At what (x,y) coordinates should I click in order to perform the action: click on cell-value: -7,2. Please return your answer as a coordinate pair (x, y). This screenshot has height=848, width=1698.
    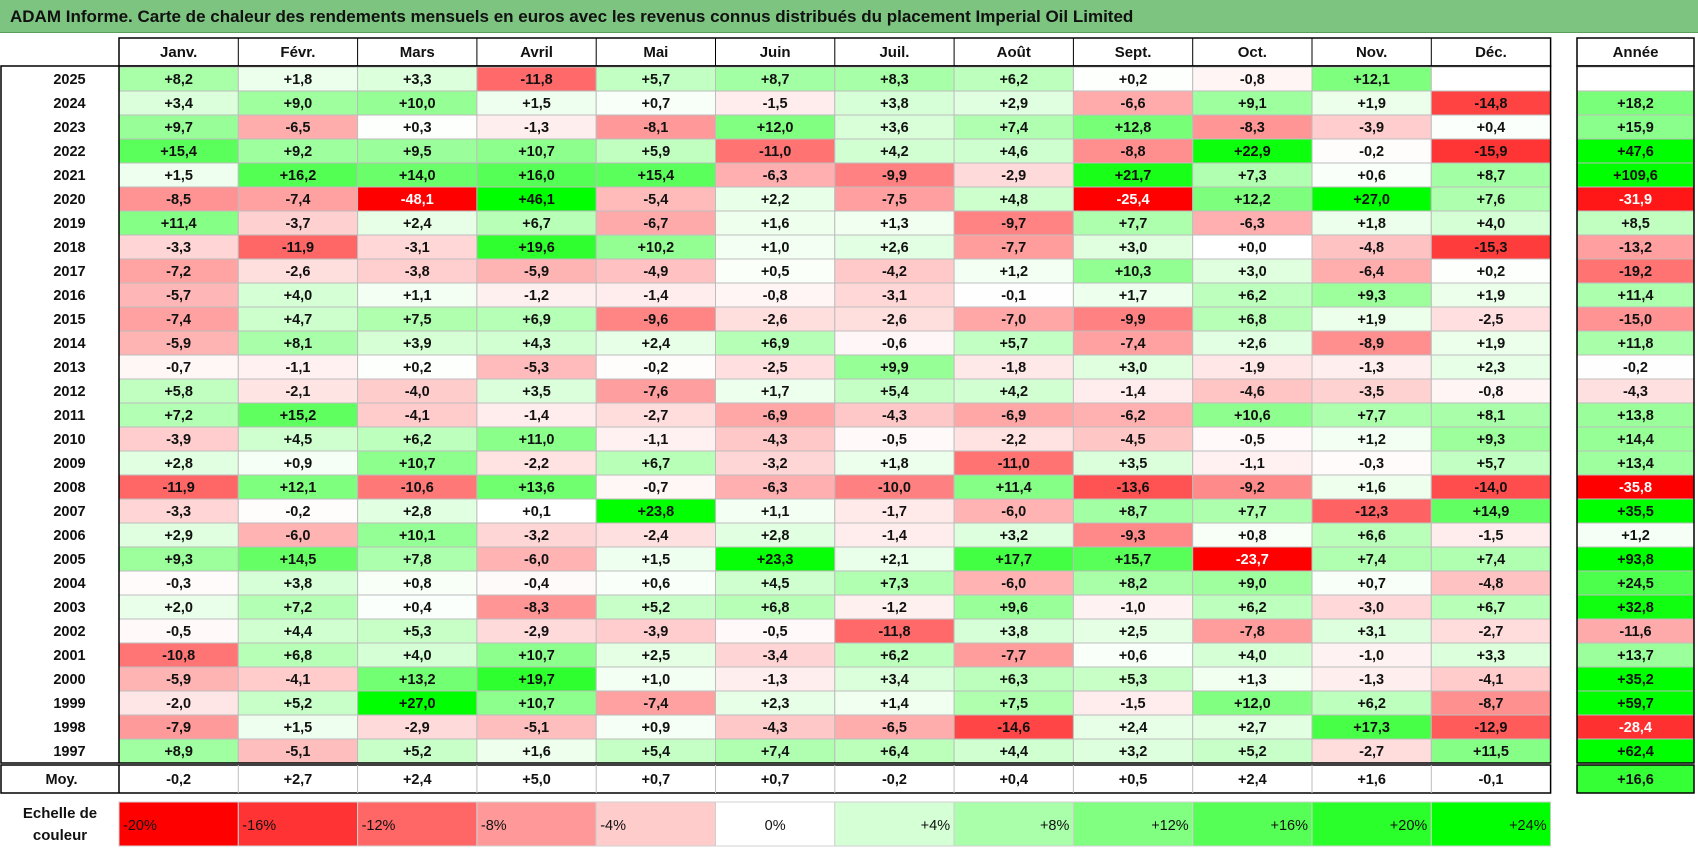
    Looking at the image, I should click on (178, 272).